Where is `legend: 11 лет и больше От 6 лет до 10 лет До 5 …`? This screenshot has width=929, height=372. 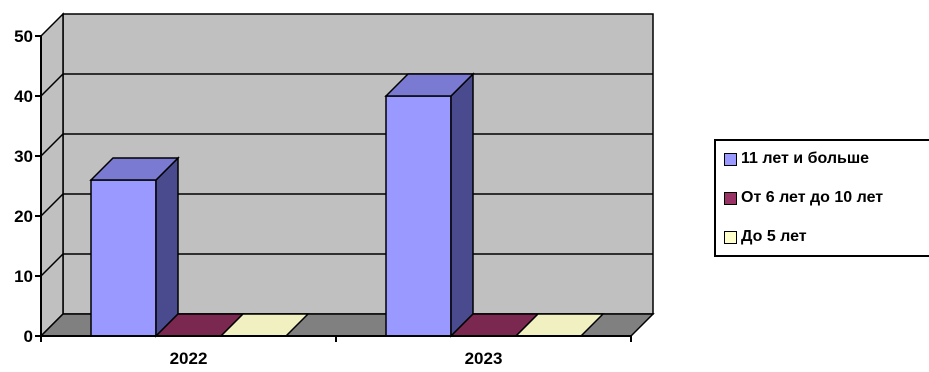 legend: 11 лет и больше От 6 лет до 10 лет До 5 … is located at coordinates (821, 198).